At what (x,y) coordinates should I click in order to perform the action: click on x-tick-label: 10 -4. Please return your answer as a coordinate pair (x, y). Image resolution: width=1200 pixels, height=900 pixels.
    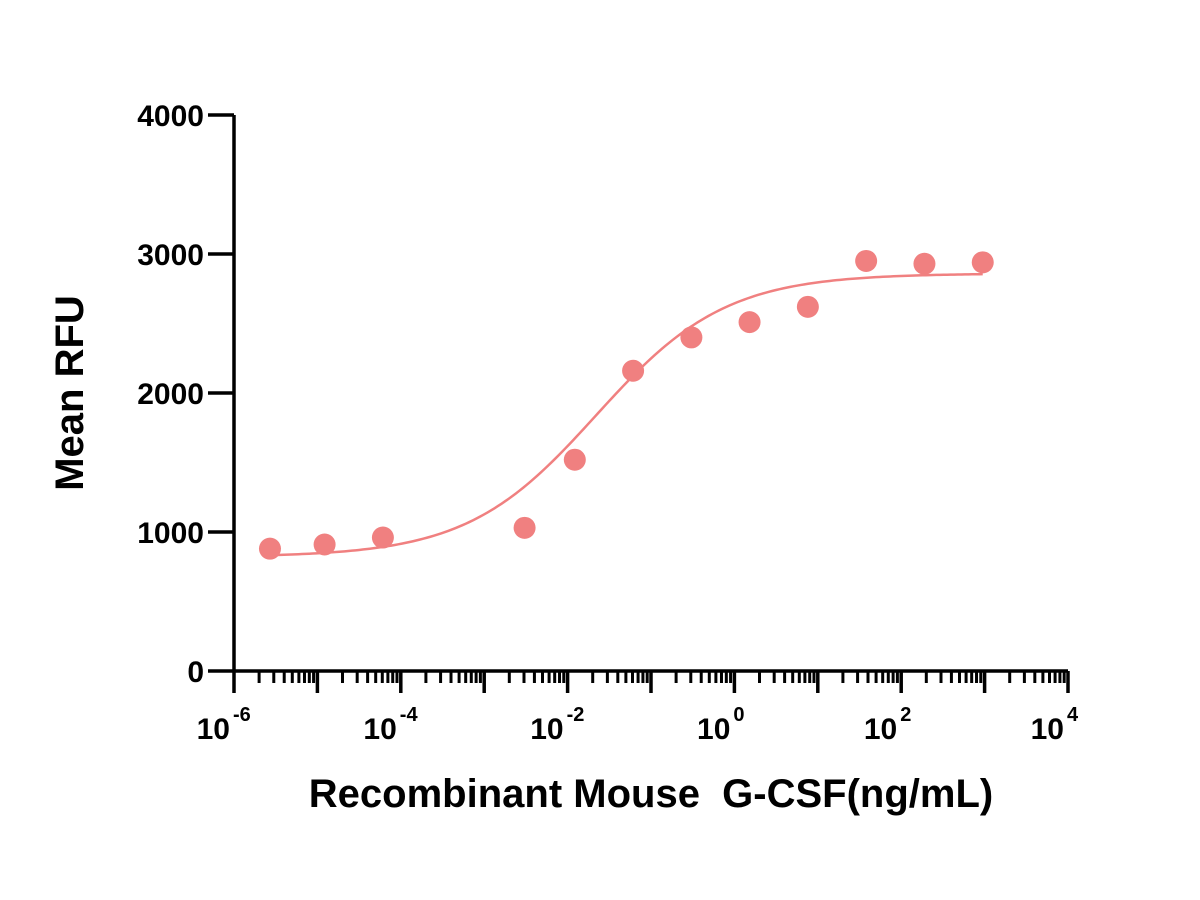
    Looking at the image, I should click on (390, 725).